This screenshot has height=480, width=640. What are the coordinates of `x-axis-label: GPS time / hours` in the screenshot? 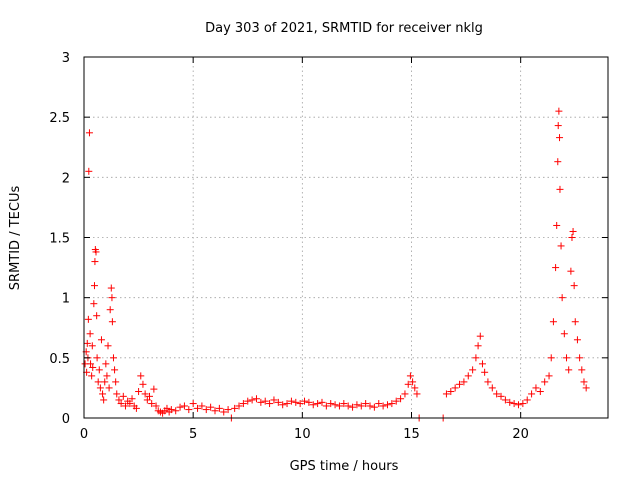 It's located at (344, 466).